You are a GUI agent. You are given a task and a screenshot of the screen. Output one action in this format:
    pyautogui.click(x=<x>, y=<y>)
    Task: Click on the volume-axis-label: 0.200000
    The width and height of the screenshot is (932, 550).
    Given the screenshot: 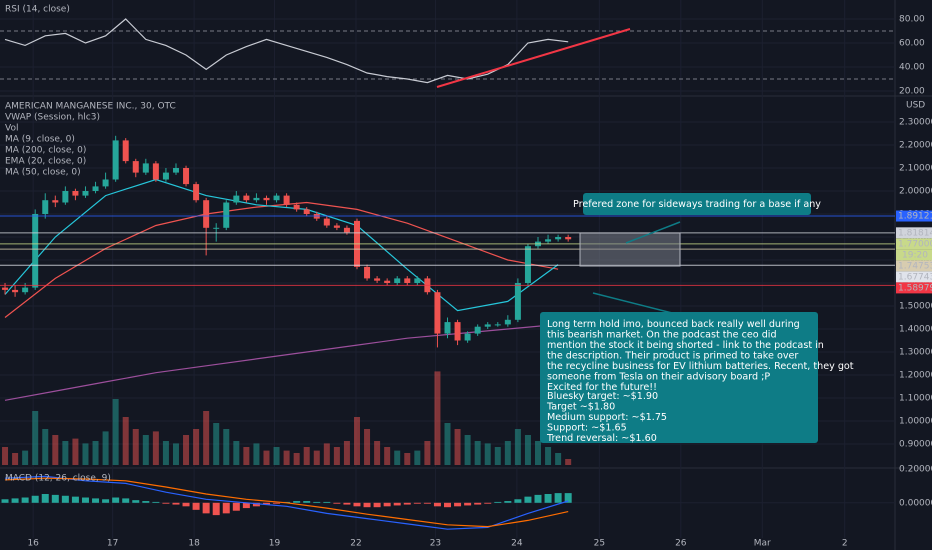 What is the action you would take?
    pyautogui.click(x=915, y=470)
    